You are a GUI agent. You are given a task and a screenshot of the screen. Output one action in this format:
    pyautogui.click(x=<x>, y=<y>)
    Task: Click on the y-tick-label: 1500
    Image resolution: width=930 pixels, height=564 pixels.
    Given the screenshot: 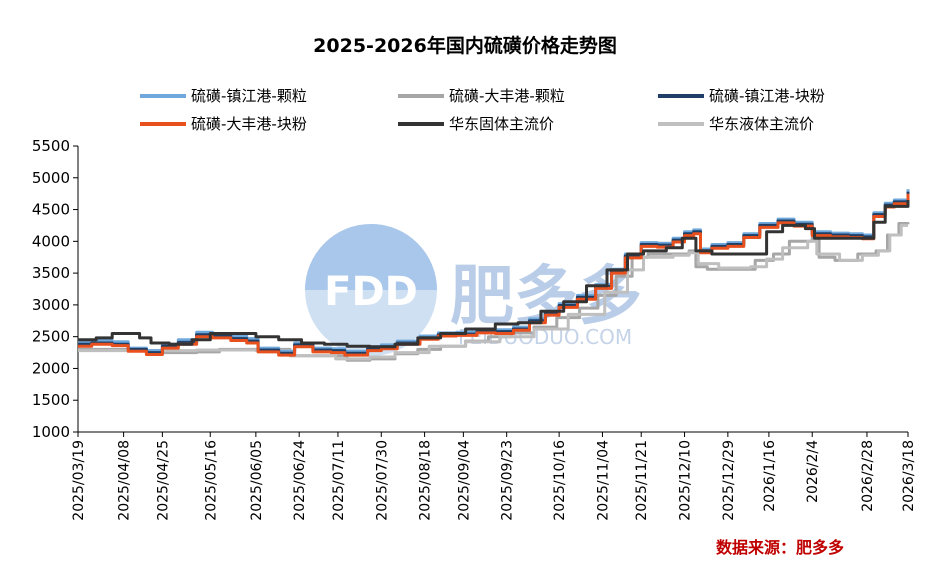 What is the action you would take?
    pyautogui.click(x=51, y=400)
    